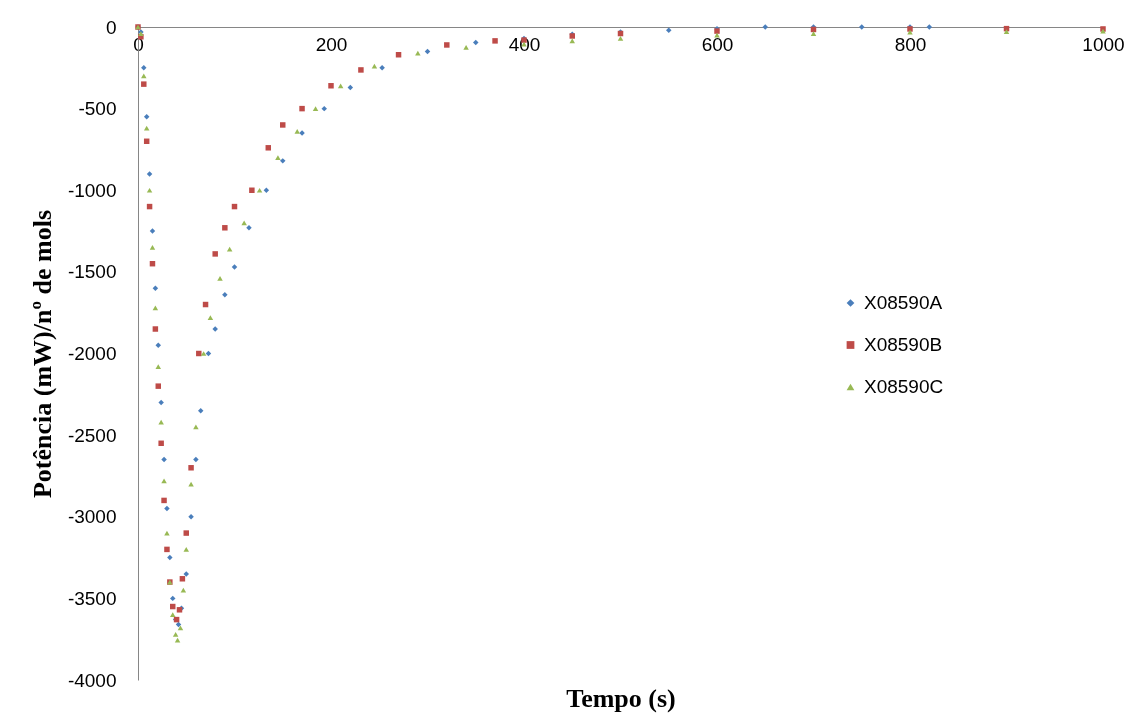  What do you see at coordinates (910, 44) in the screenshot?
I see `x-tick-label: 800` at bounding box center [910, 44].